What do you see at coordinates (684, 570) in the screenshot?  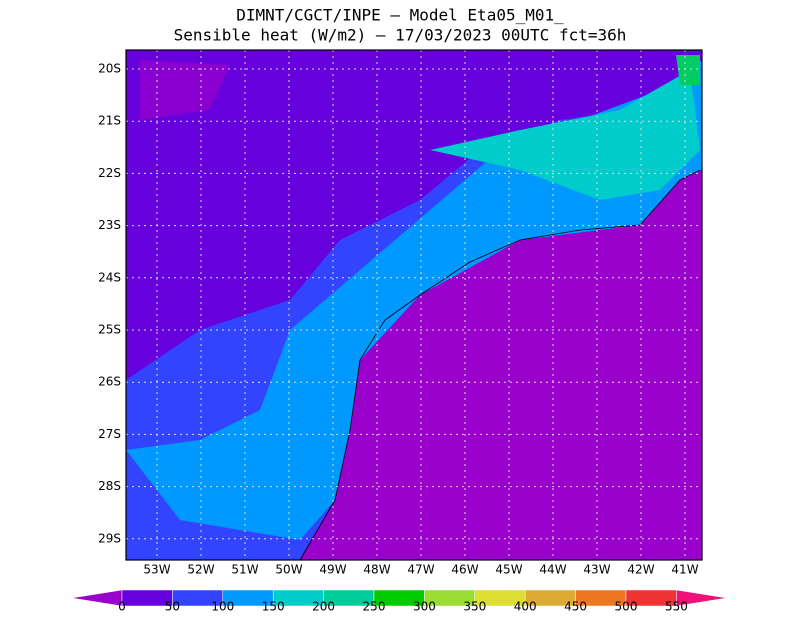 I see `lon-label: 41W` at bounding box center [684, 570].